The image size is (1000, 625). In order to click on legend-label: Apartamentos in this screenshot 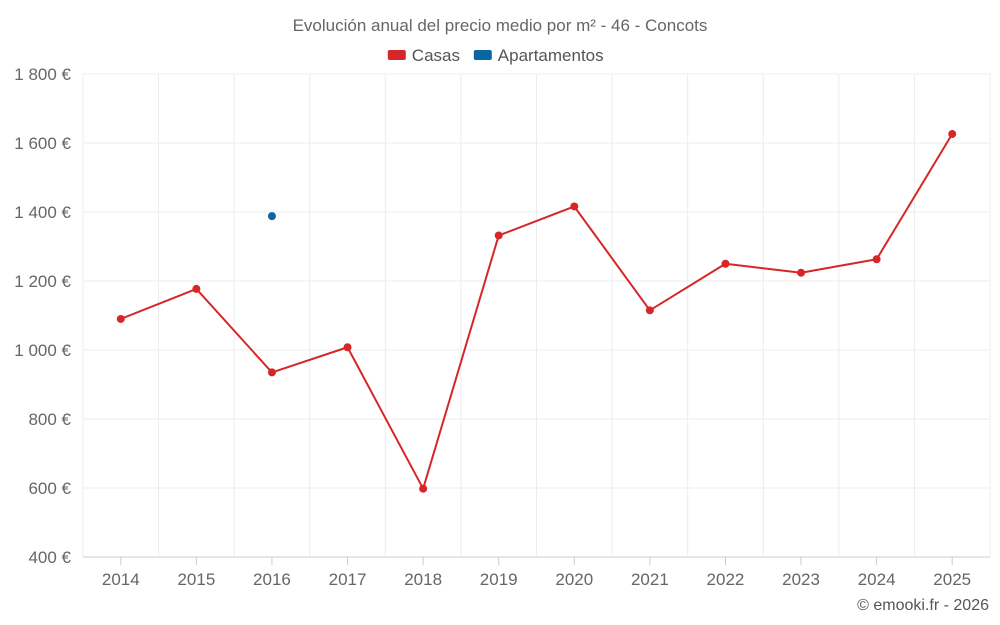, I will do `click(551, 55)`.